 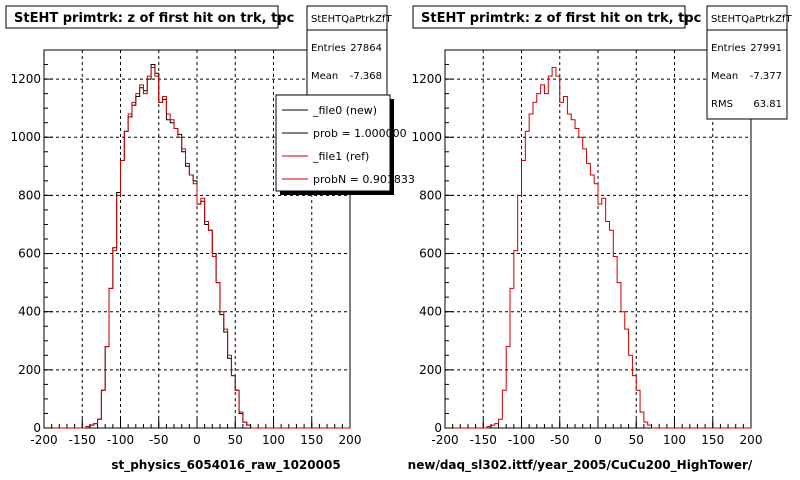 What do you see at coordinates (560, 440) in the screenshot?
I see `right-x-tick-label: -50` at bounding box center [560, 440].